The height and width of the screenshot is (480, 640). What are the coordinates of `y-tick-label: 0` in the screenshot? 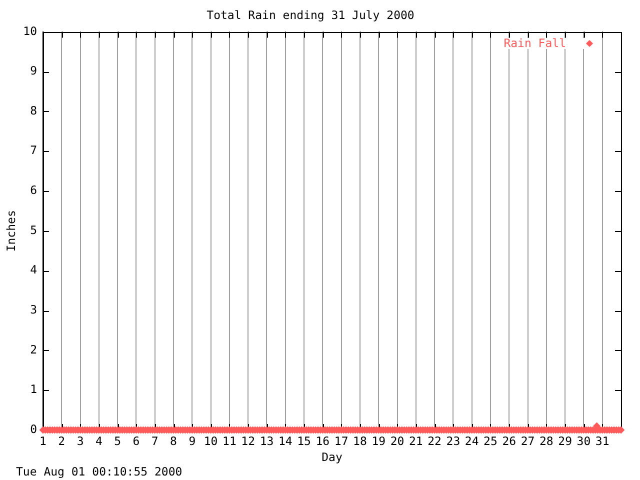 It's located at (34, 429).